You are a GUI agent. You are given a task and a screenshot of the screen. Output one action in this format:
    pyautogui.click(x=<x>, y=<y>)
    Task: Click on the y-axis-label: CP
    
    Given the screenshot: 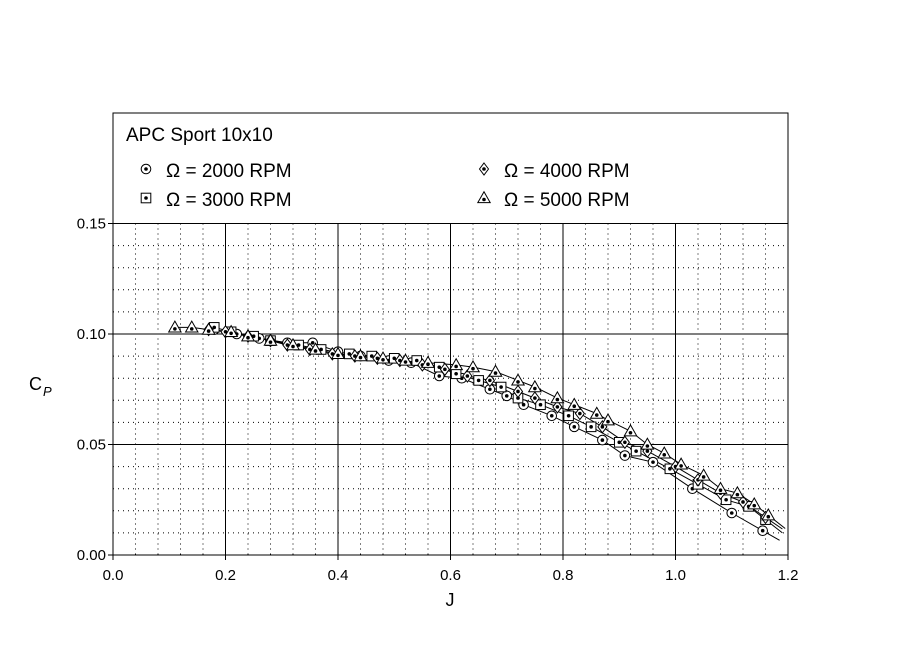 What is the action you would take?
    pyautogui.click(x=40, y=386)
    